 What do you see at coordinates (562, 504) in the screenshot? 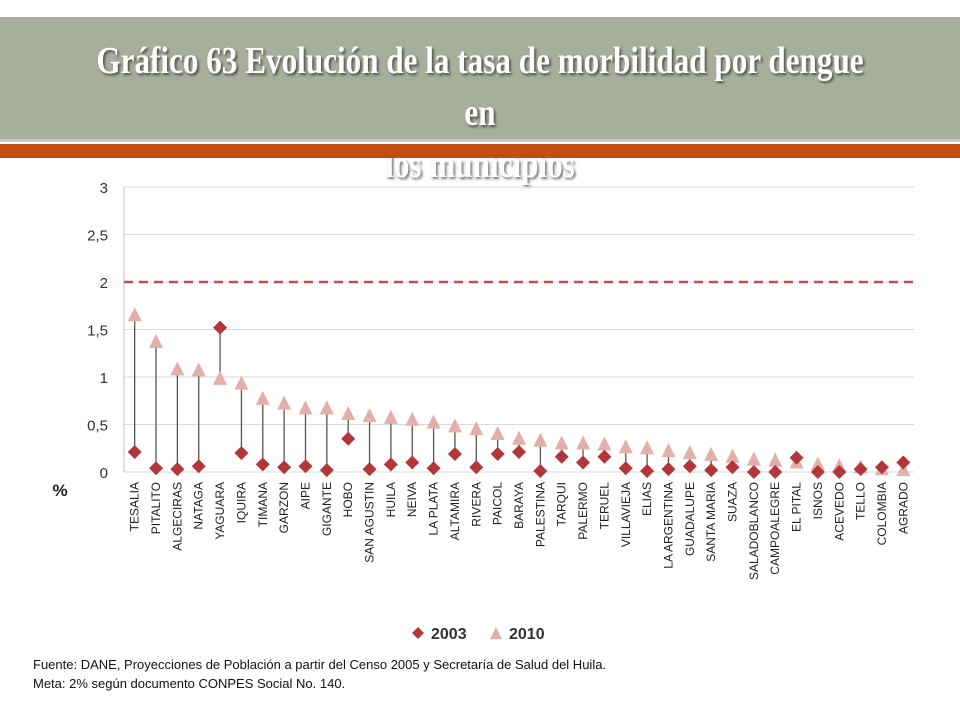
I see `x-tick-label: TARQUI` at bounding box center [562, 504].